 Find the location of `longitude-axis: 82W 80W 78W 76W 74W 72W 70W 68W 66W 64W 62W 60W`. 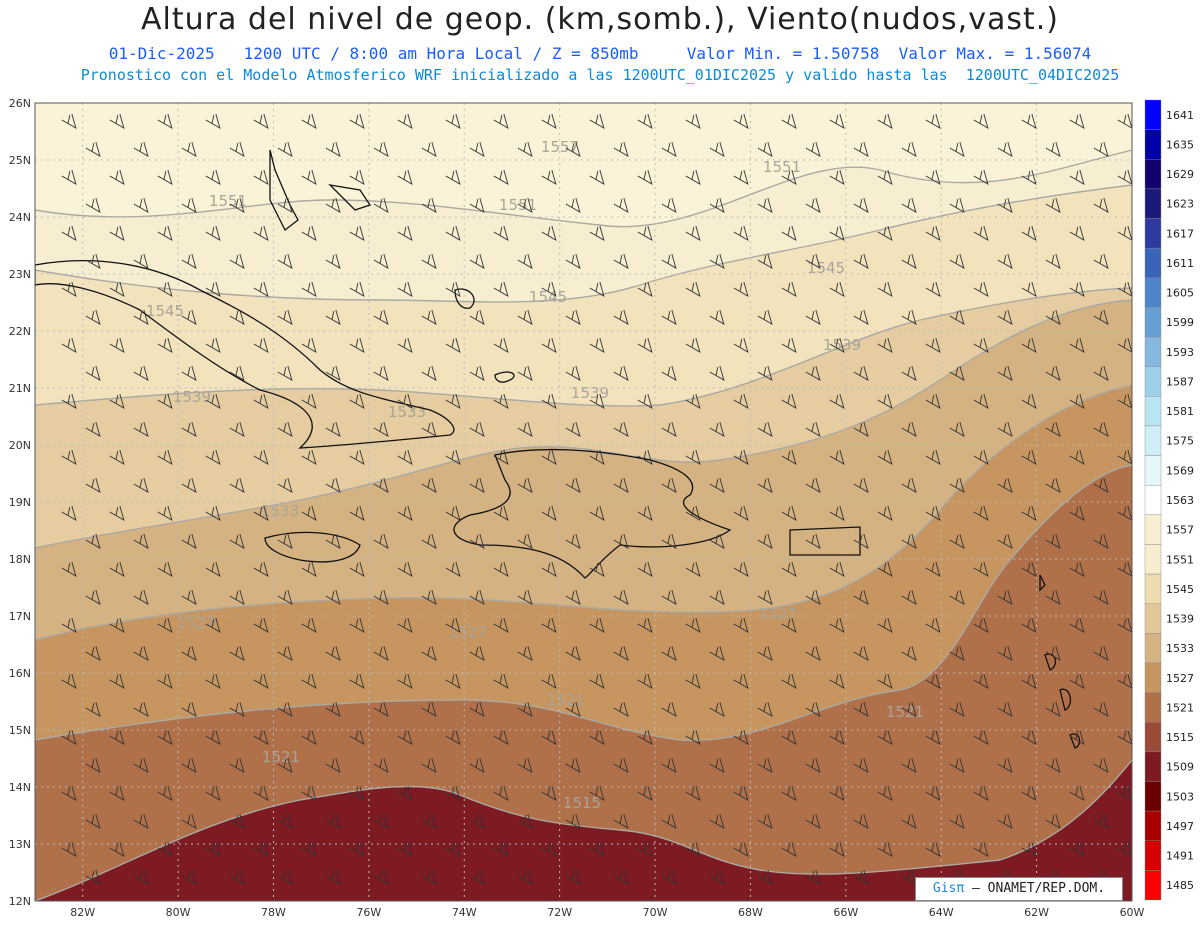

longitude-axis: 82W 80W 78W 76W 74W 72W 70W 68W 66W 64W 62W 60W is located at coordinates (607, 912).